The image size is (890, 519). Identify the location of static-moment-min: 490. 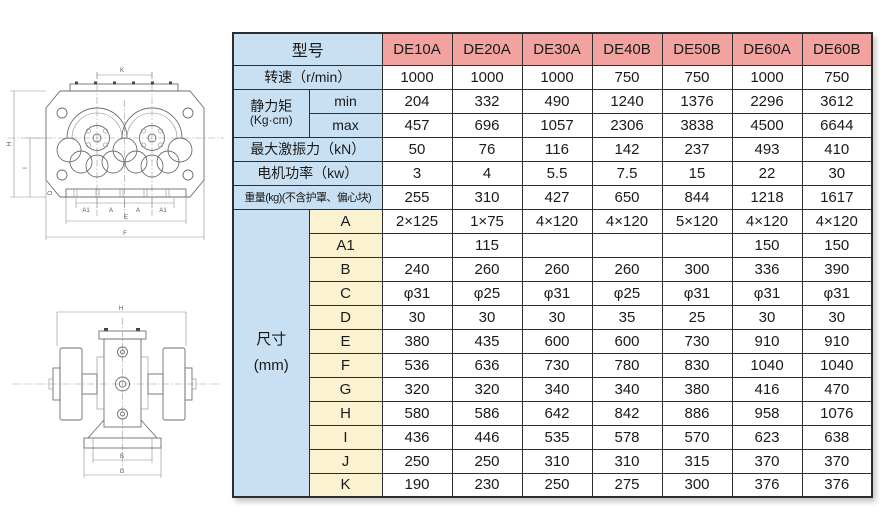
(557, 101).